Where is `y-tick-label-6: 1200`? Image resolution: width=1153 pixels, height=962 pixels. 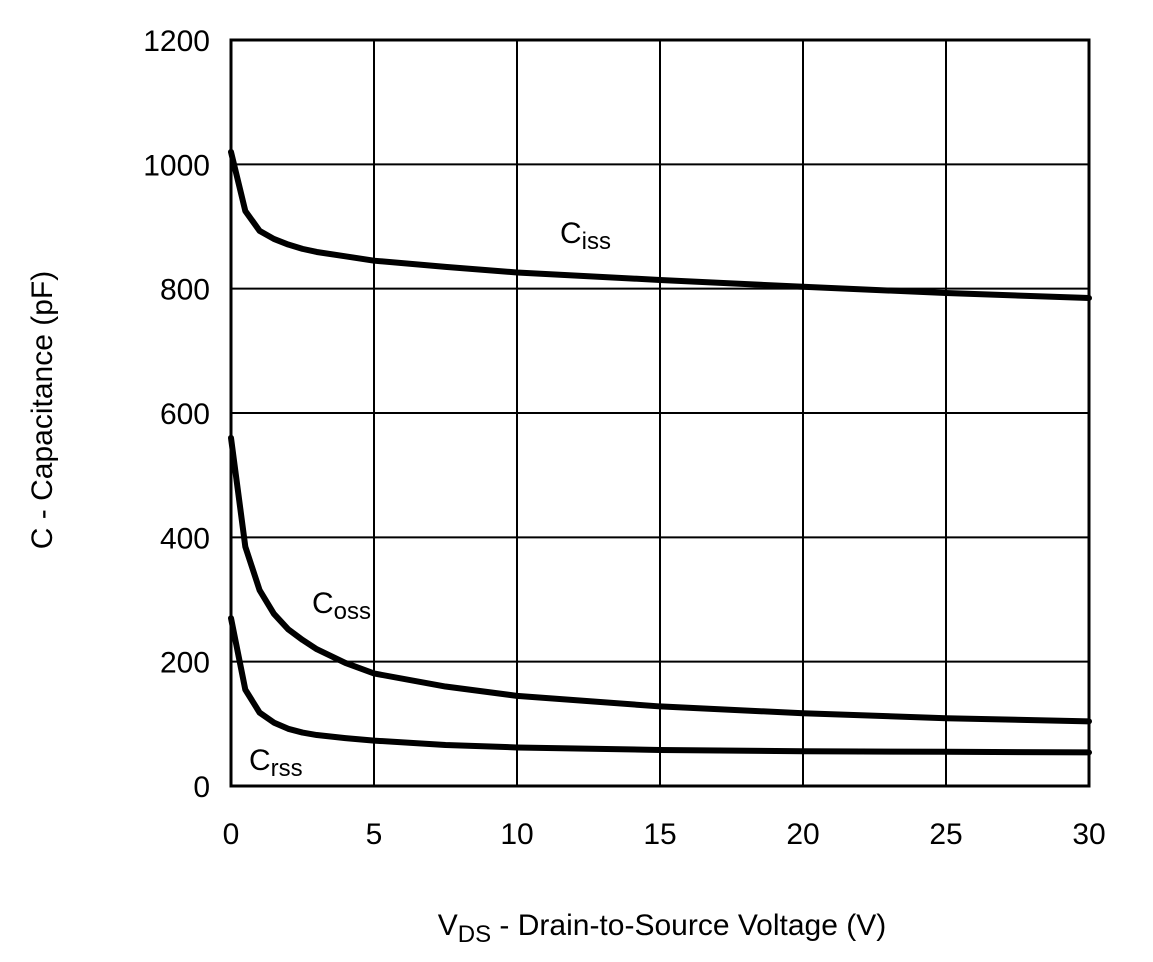 y-tick-label-6: 1200 is located at coordinates (176, 41).